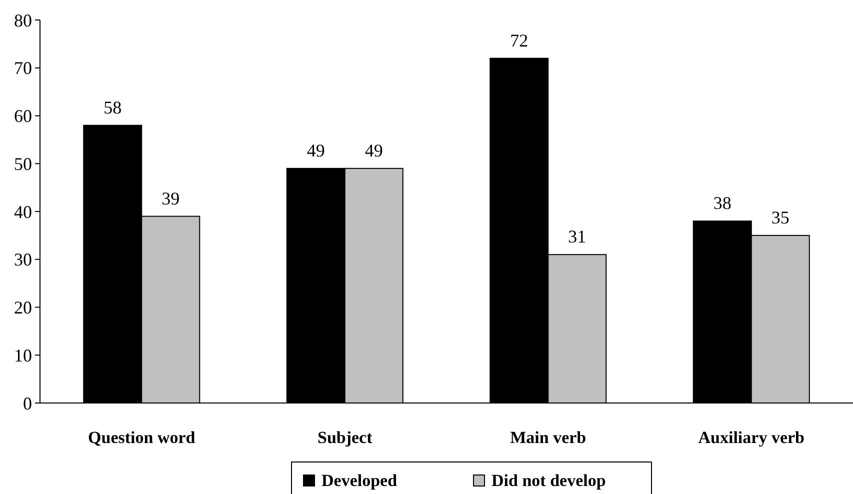  I want to click on y-tick-label: 60, so click(23, 116).